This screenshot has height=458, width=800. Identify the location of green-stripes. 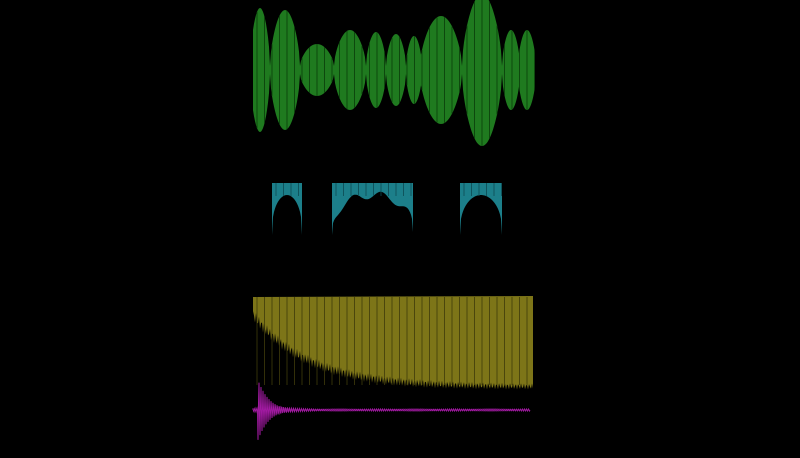
(395, 73).